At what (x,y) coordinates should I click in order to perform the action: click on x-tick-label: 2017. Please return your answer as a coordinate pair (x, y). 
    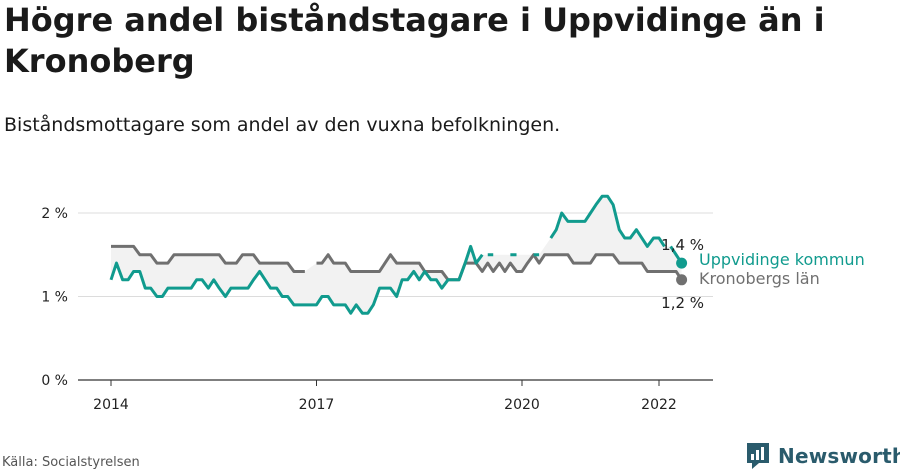
    Looking at the image, I should click on (317, 405).